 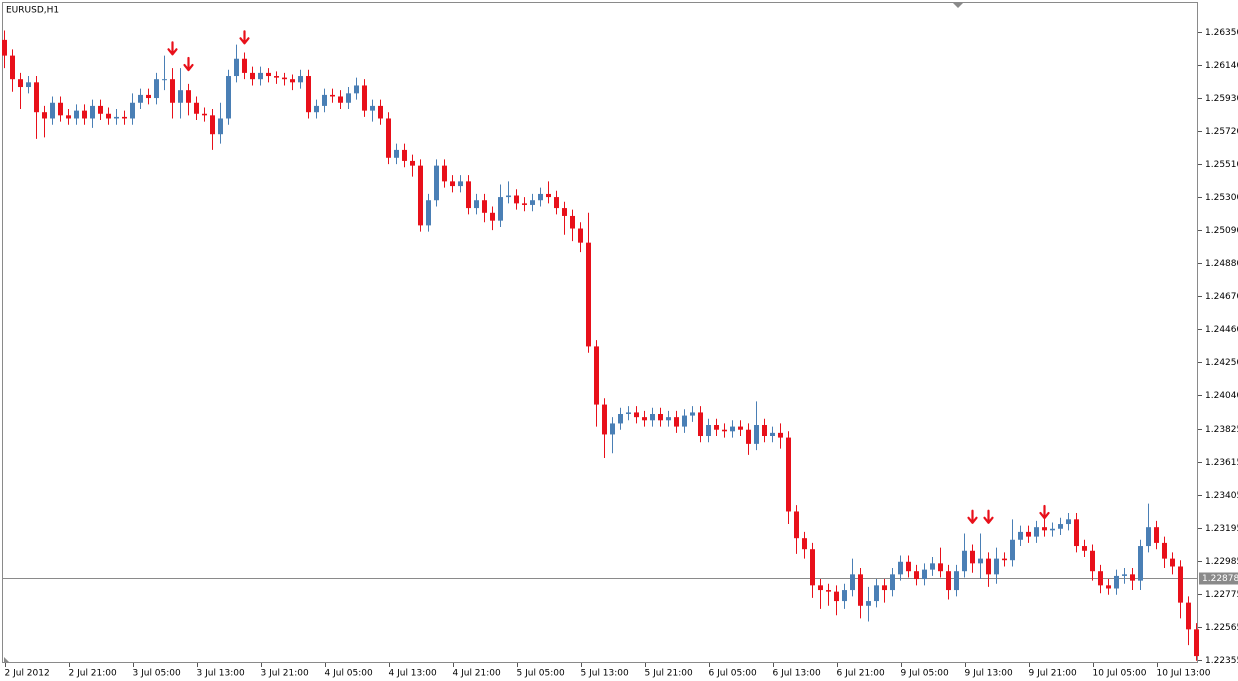 What do you see at coordinates (958, 5) in the screenshot?
I see `shift-marker` at bounding box center [958, 5].